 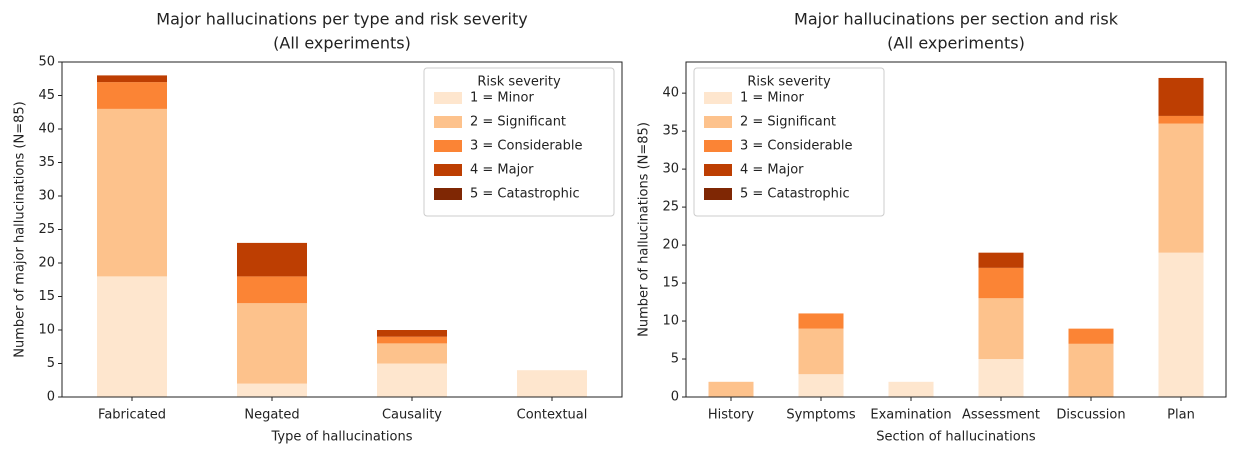 What do you see at coordinates (821, 415) in the screenshot?
I see `x-tick-label: Symptoms` at bounding box center [821, 415].